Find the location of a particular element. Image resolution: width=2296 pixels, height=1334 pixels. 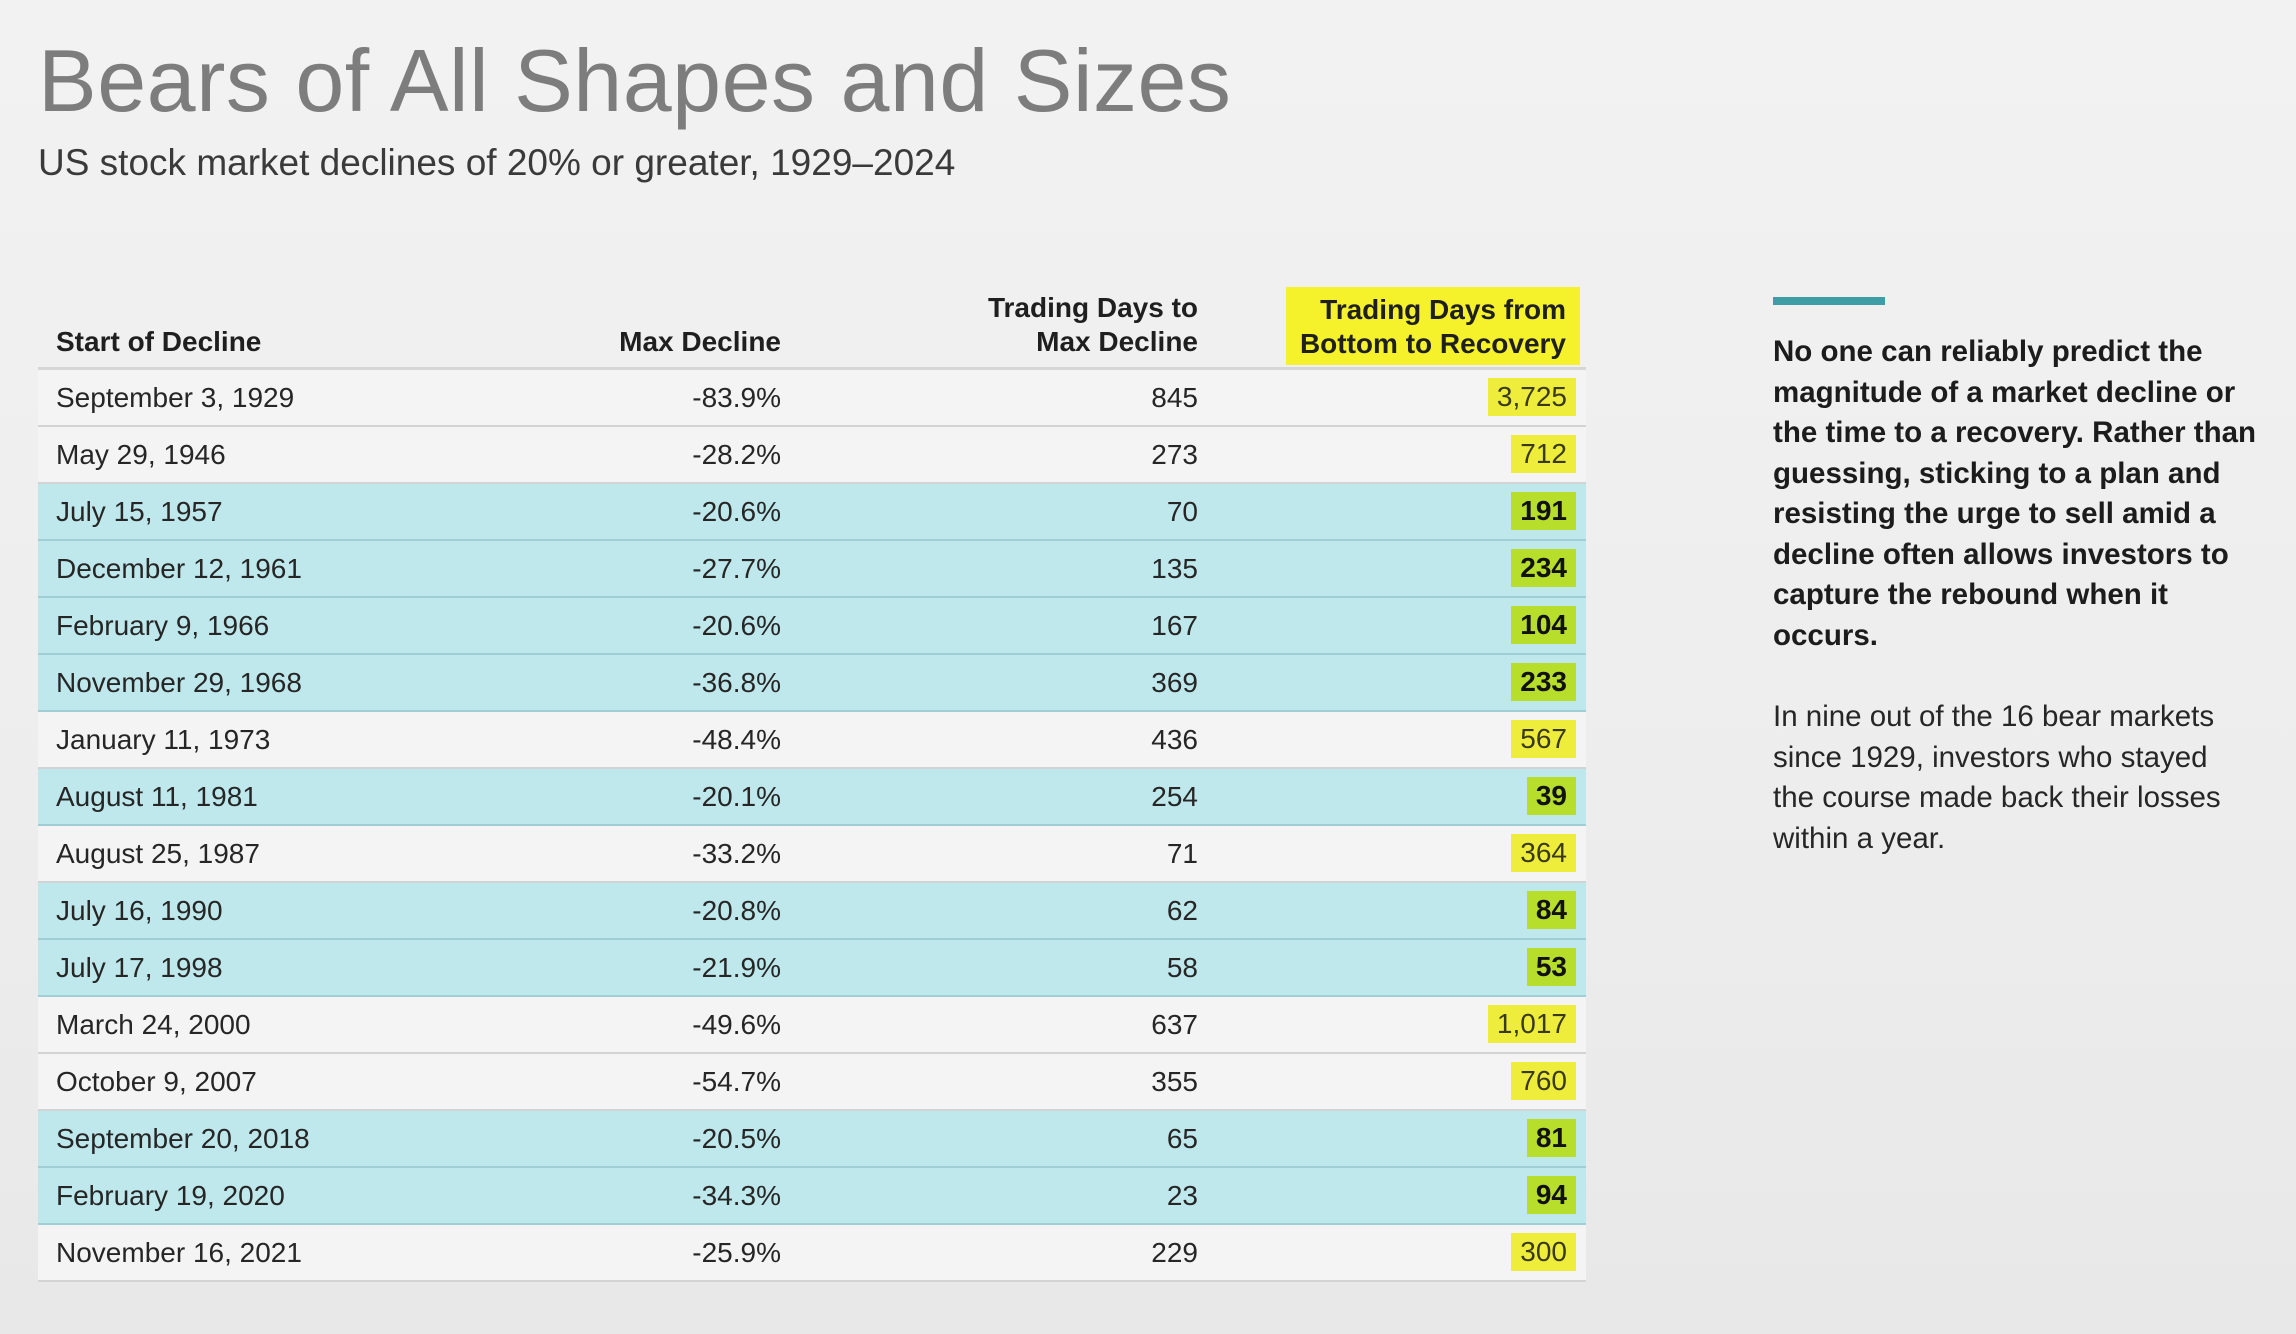

table-row: January 11, 1973 -48.4% 436 567 is located at coordinates (812, 740).